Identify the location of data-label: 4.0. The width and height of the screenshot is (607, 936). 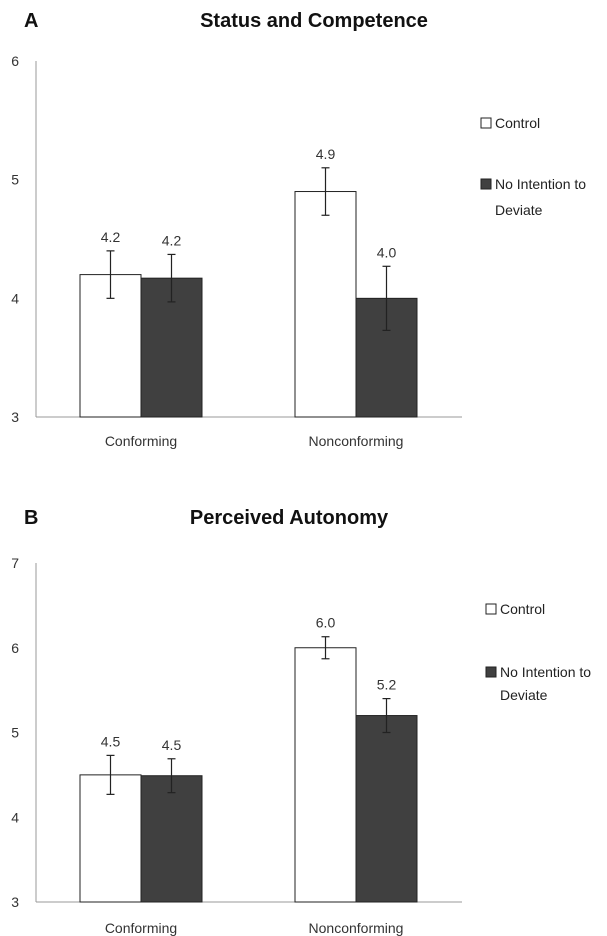
(387, 252).